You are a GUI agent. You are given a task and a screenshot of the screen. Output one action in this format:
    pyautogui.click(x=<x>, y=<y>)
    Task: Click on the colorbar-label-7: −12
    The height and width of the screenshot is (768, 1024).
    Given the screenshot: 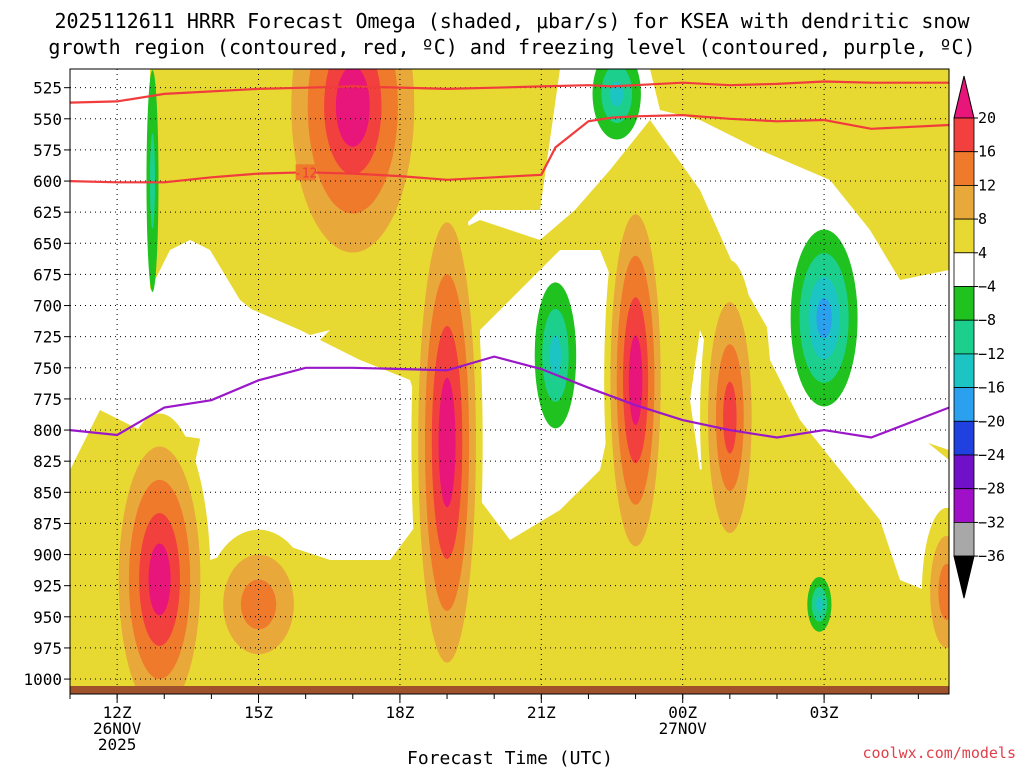 What is the action you would take?
    pyautogui.click(x=991, y=354)
    